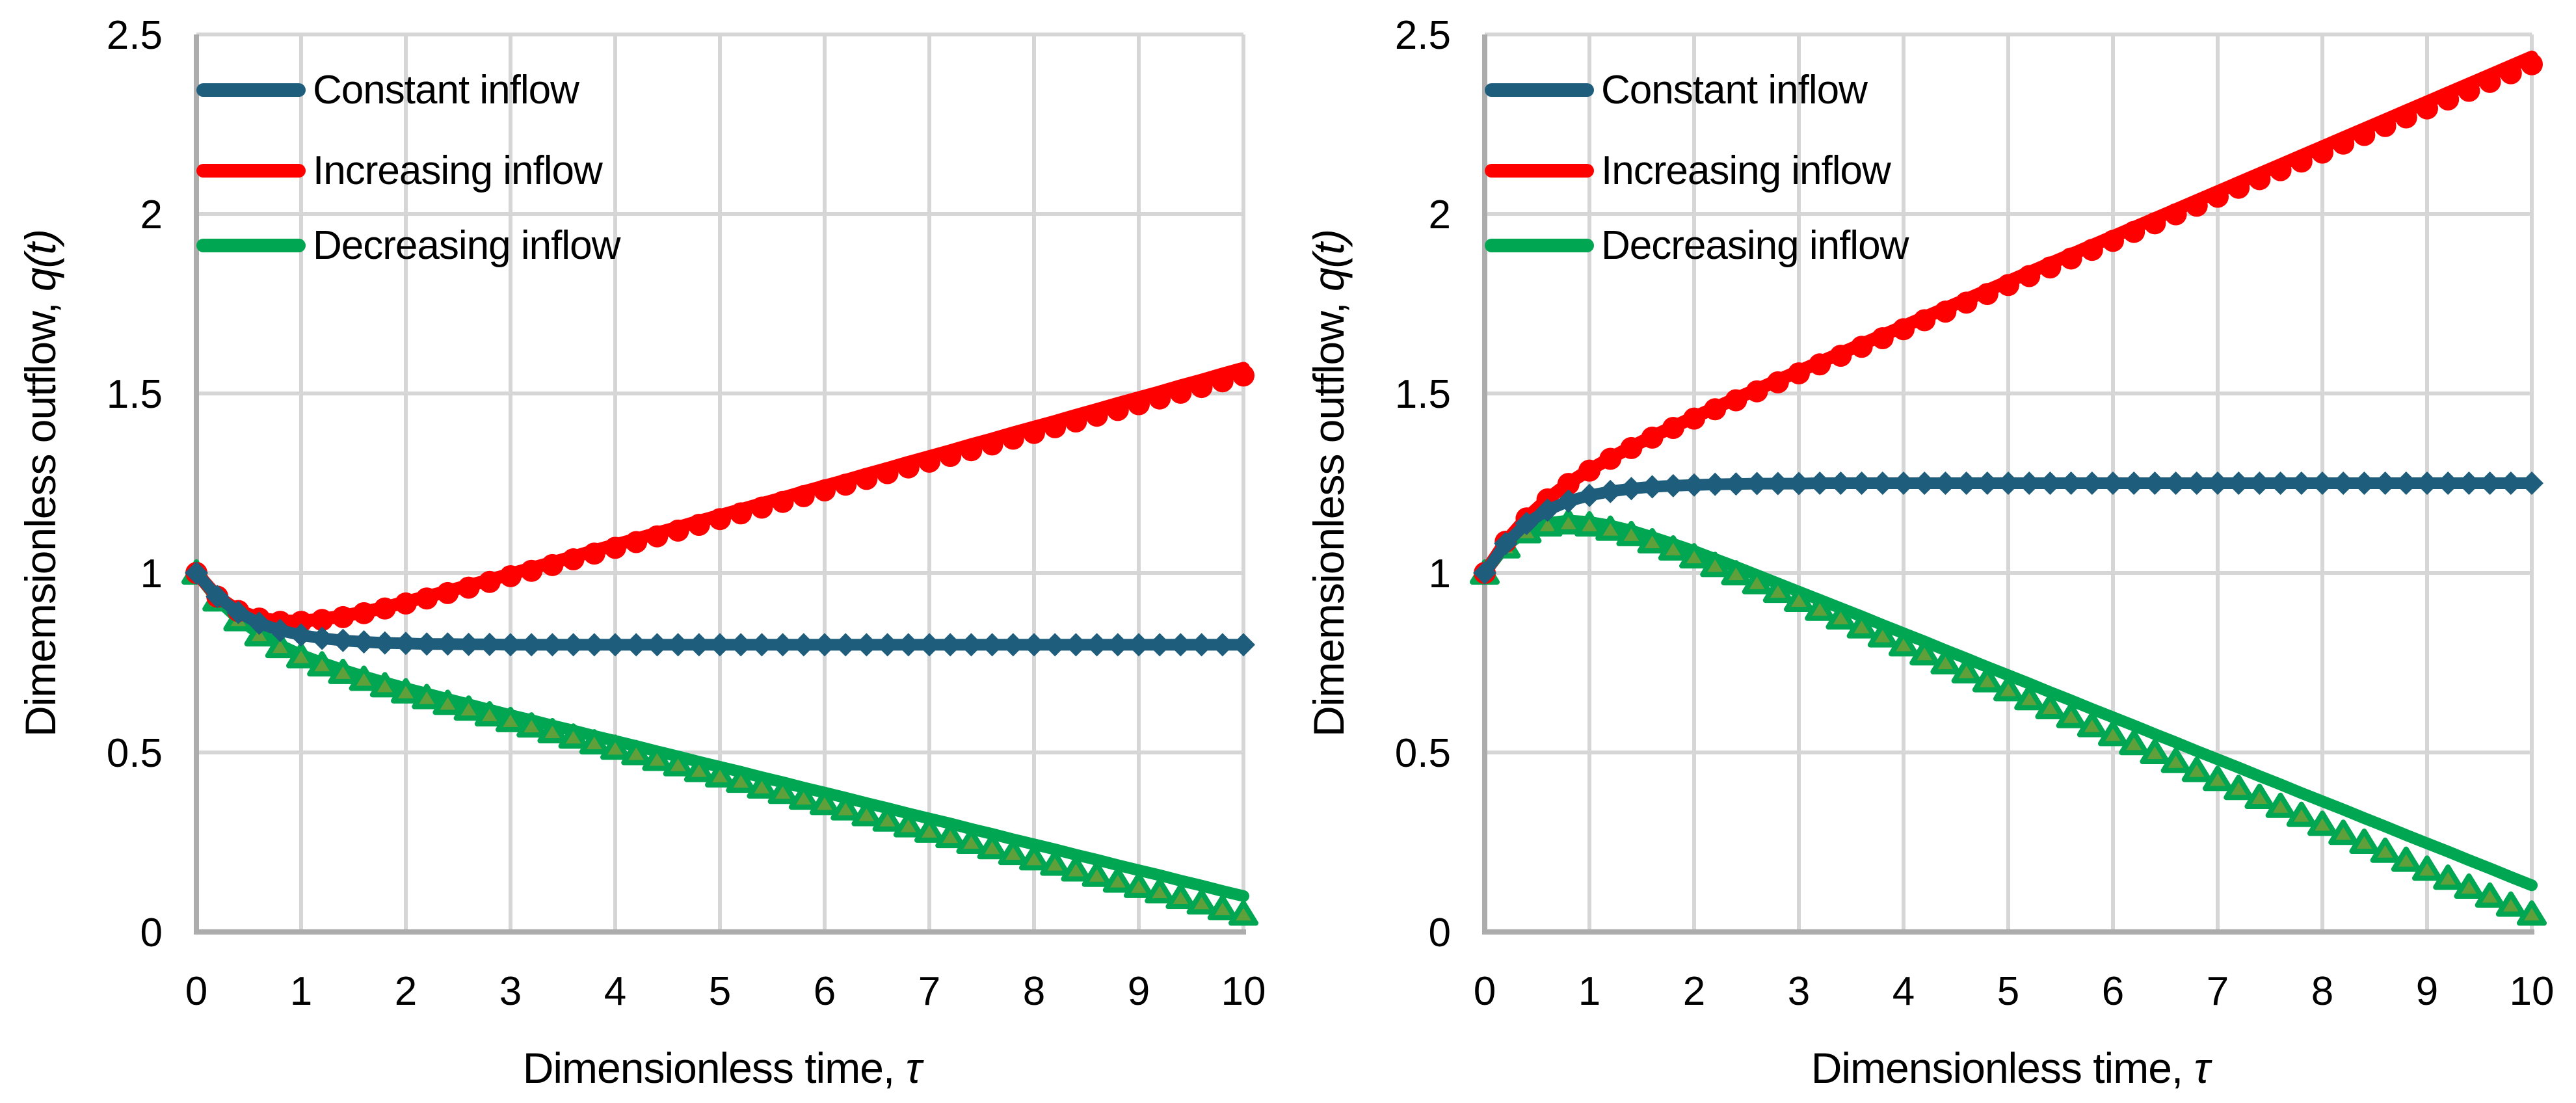  I want to click on x-tick-label: 1, so click(301, 992).